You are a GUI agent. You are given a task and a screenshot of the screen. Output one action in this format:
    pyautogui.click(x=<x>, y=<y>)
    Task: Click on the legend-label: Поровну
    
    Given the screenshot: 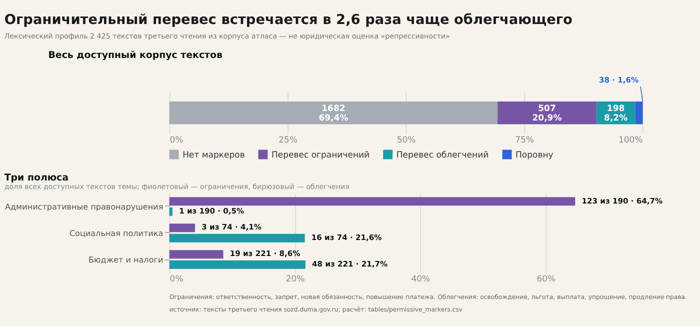 What is the action you would take?
    pyautogui.click(x=535, y=155)
    